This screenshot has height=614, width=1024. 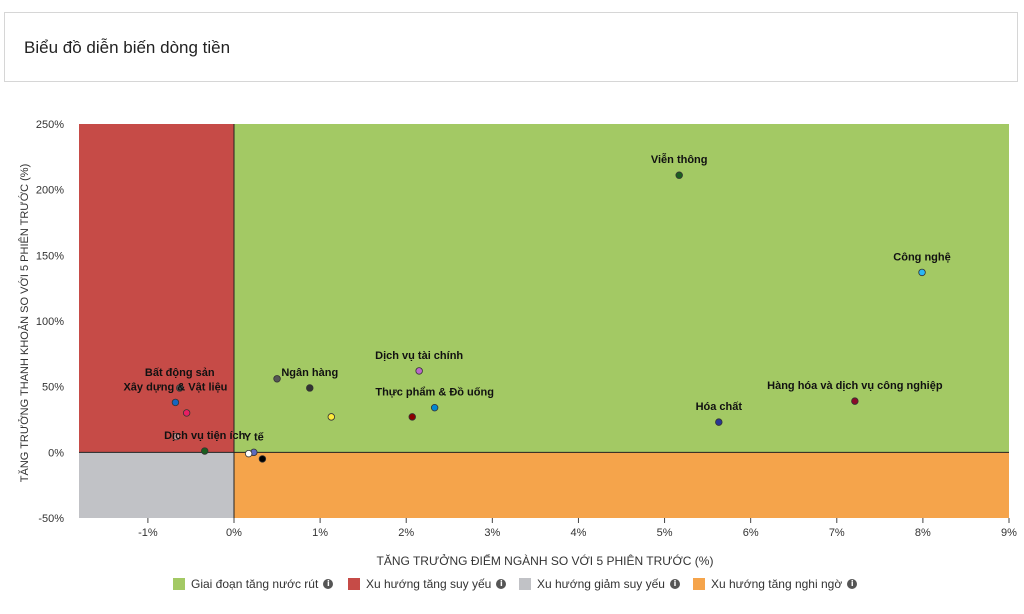 What do you see at coordinates (175, 387) in the screenshot?
I see `data-label: Xây dựng & Vật liệu` at bounding box center [175, 387].